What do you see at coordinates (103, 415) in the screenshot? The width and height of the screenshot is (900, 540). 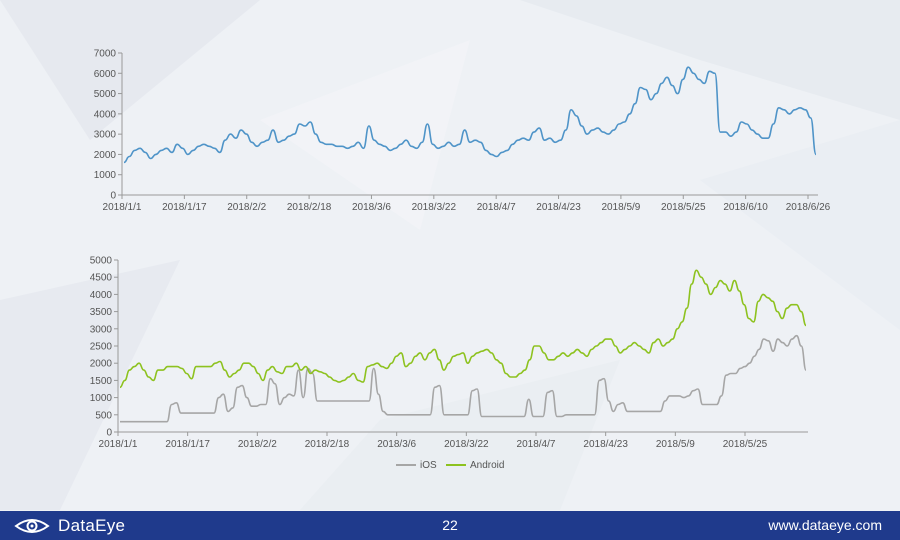 I see `y-tick-label: 500` at bounding box center [103, 415].